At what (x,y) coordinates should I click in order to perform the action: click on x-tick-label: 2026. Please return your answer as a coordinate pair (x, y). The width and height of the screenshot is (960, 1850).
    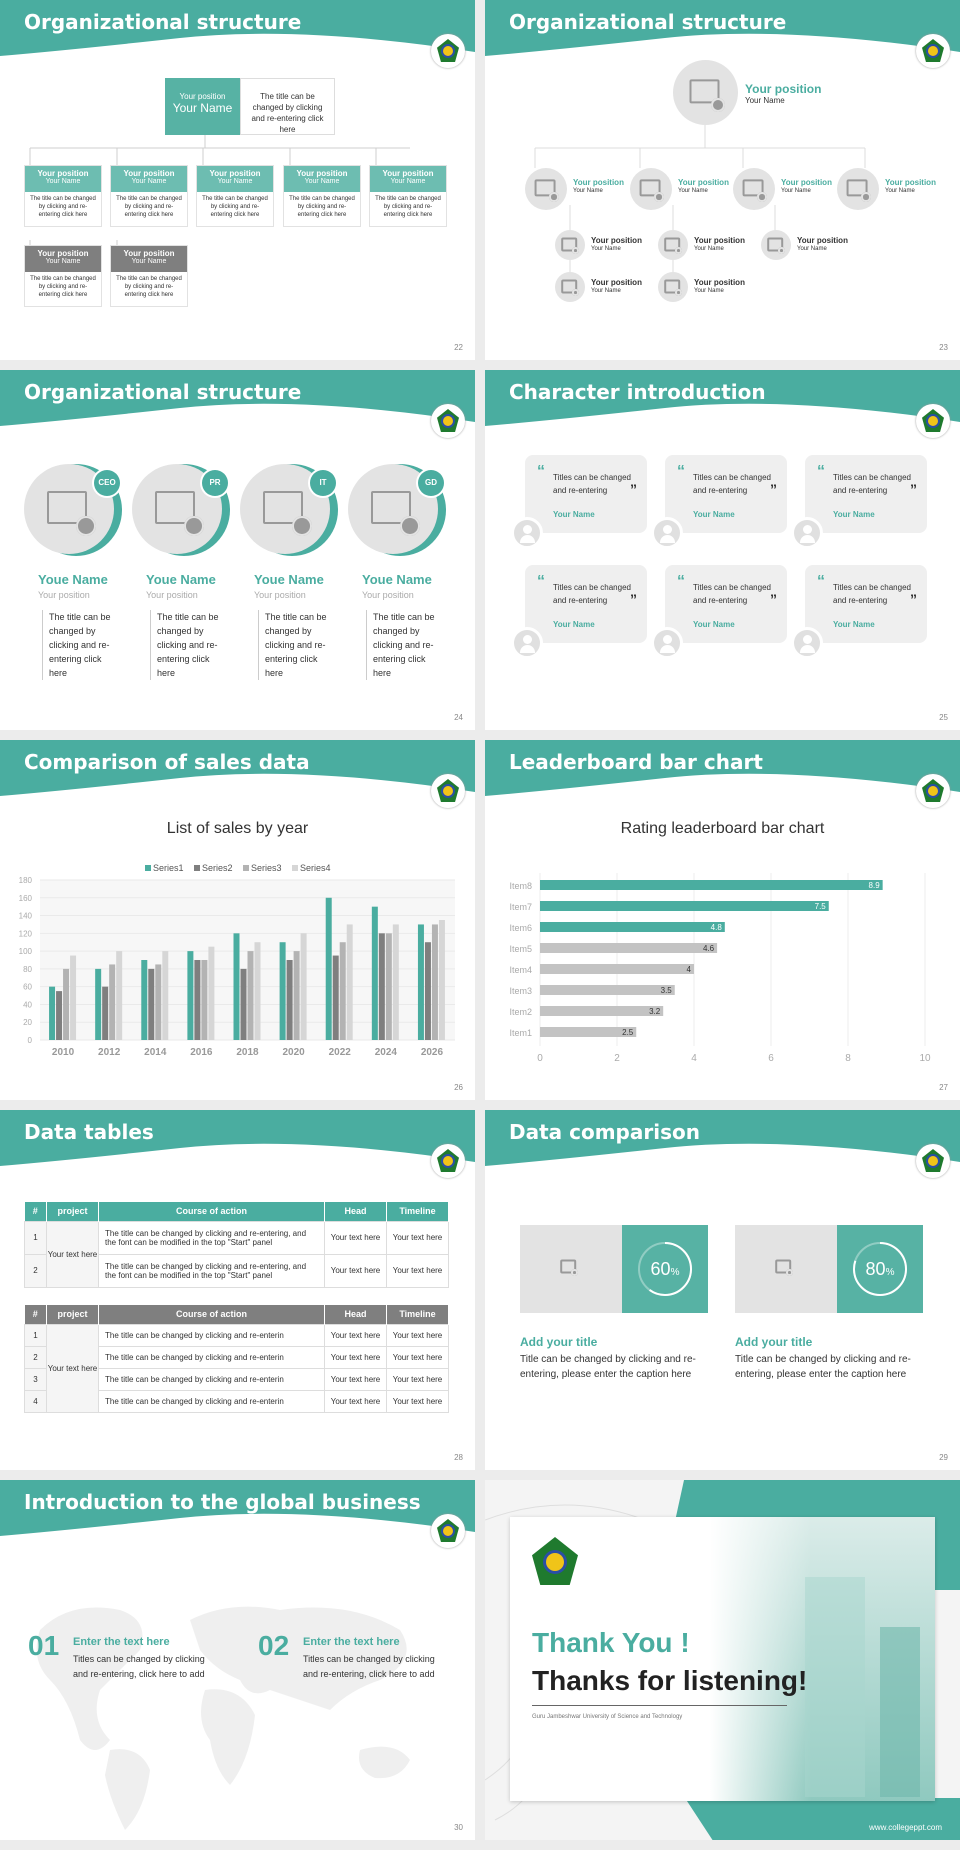
    Looking at the image, I should click on (432, 1052).